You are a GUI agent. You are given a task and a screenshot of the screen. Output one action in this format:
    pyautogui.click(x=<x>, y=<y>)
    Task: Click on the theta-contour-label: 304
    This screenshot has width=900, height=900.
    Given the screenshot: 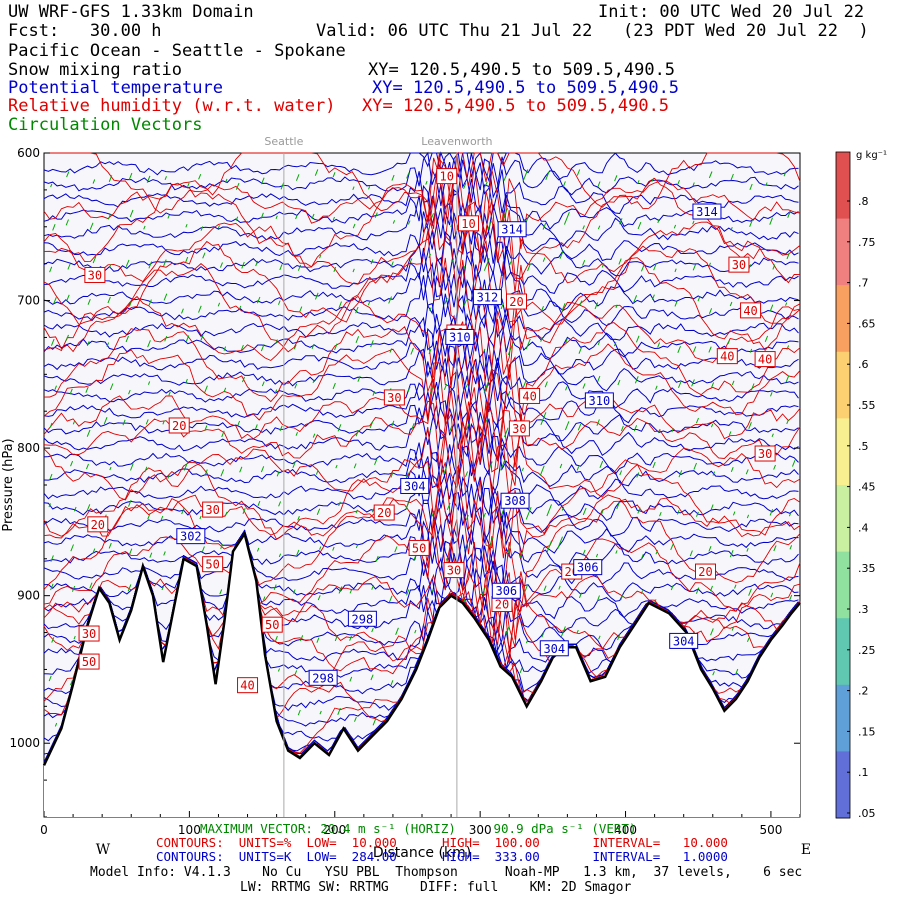 What is the action you would take?
    pyautogui.click(x=554, y=649)
    